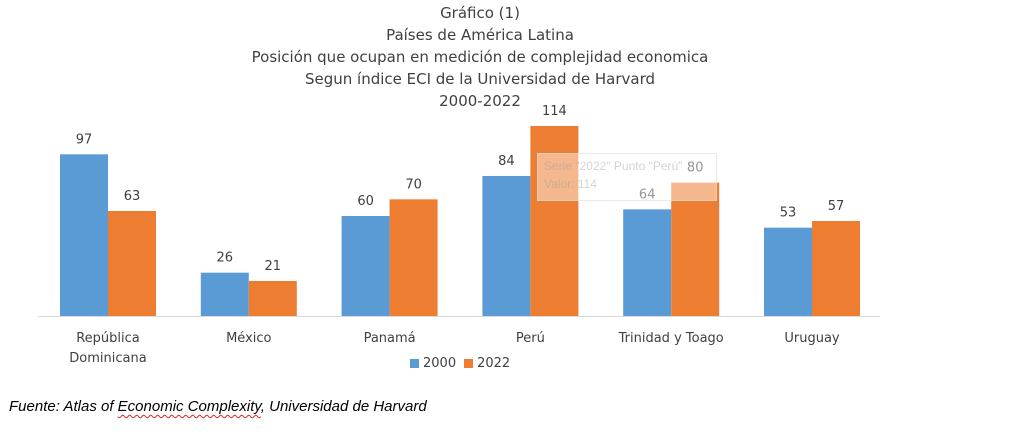 The image size is (1024, 437). What do you see at coordinates (836, 206) in the screenshot?
I see `data-label-2022-5: 57` at bounding box center [836, 206].